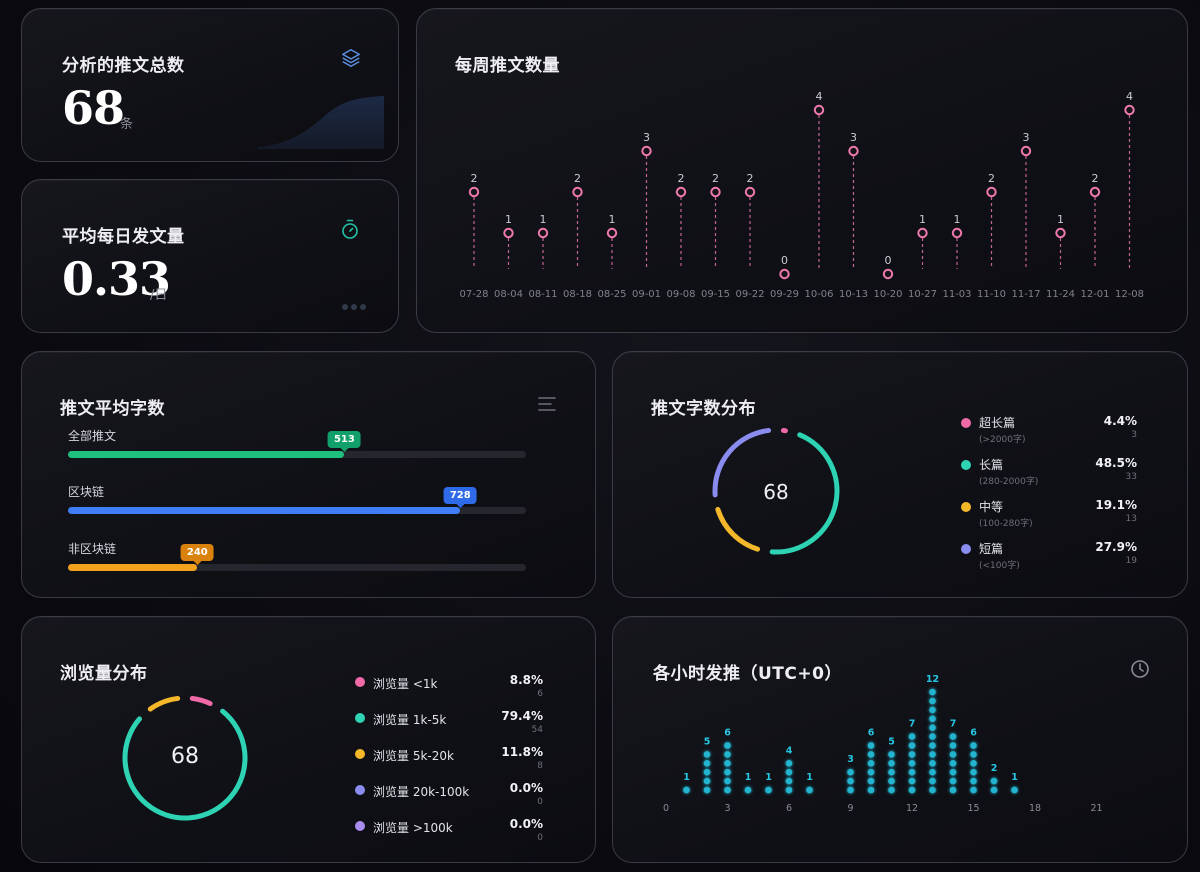  Describe the element at coordinates (522, 716) in the screenshot. I see `legend-percent: 79.4%` at that location.